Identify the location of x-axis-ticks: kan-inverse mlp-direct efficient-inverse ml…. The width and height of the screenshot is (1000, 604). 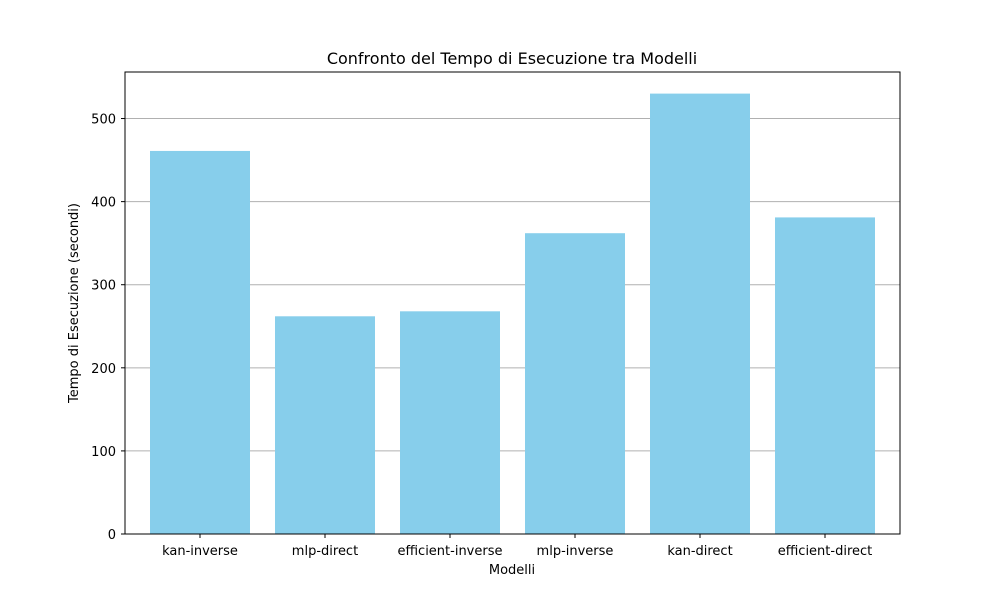
(517, 546).